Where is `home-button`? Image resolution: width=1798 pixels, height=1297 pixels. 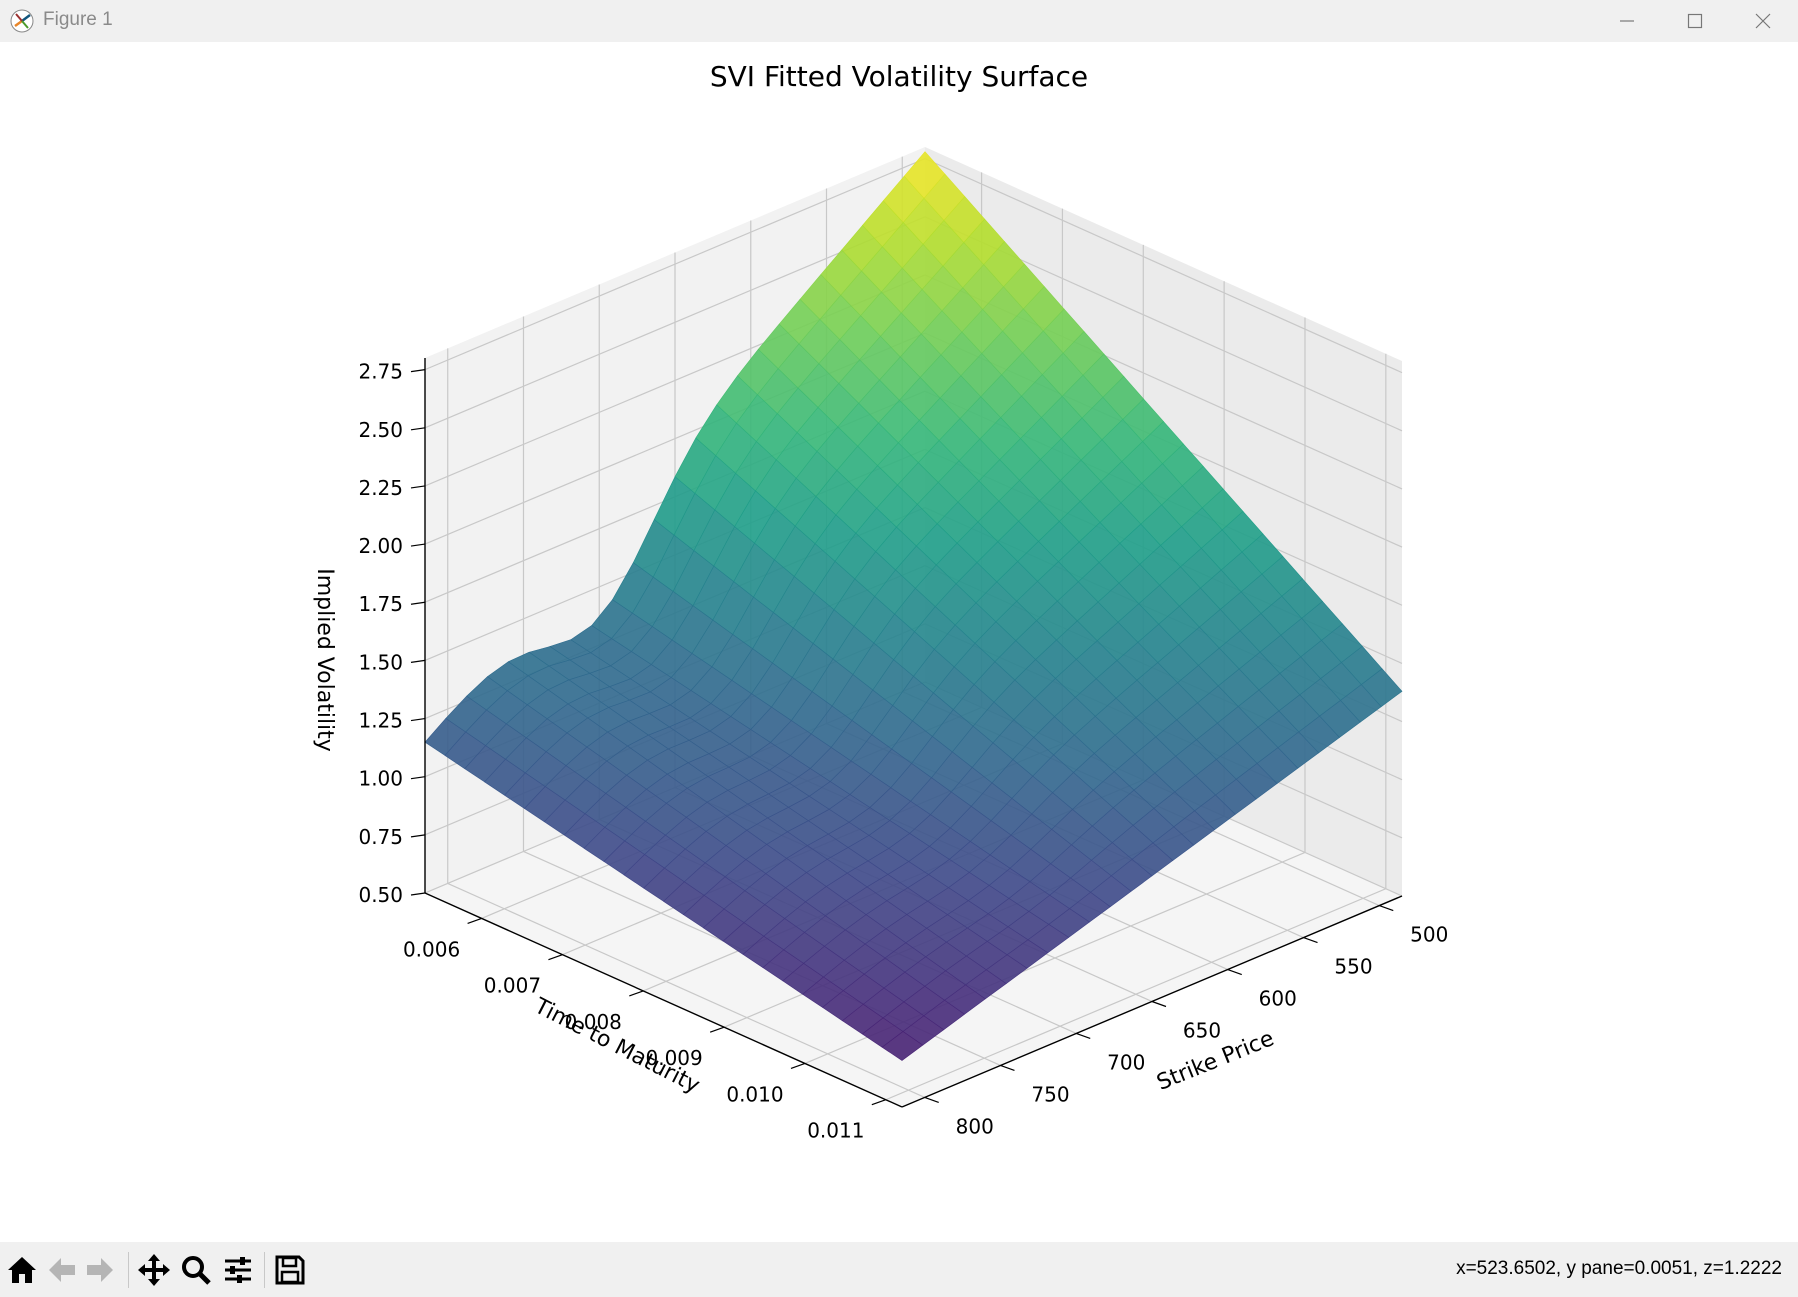
home-button is located at coordinates (22, 1270).